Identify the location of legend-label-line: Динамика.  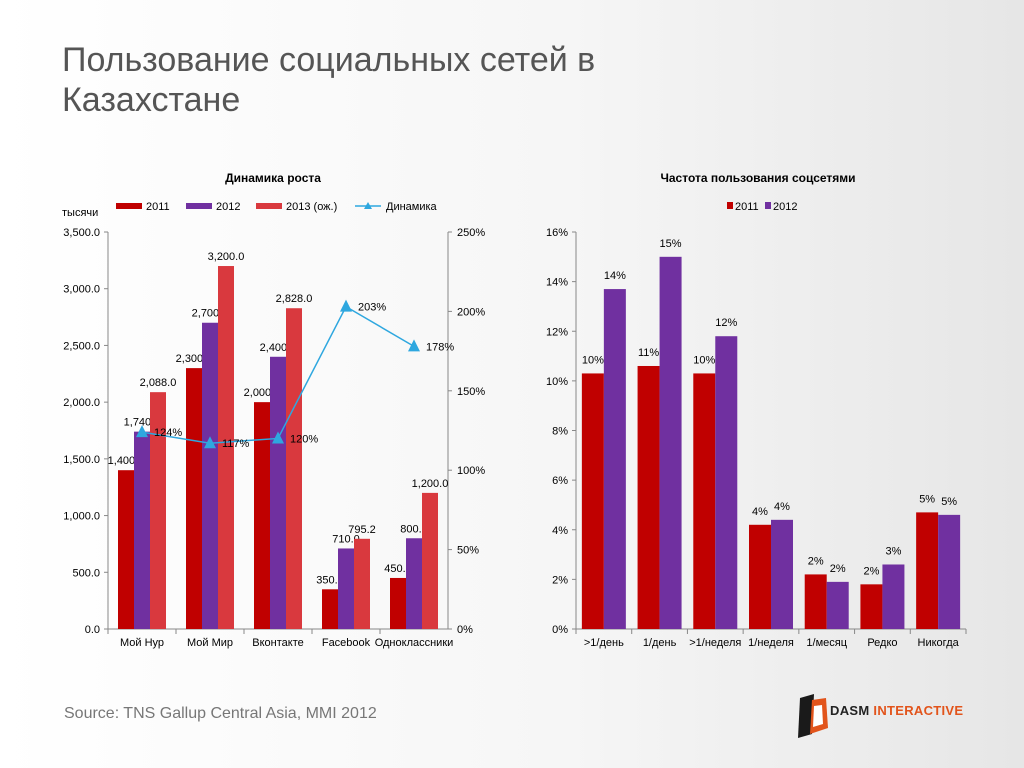
(412, 207).